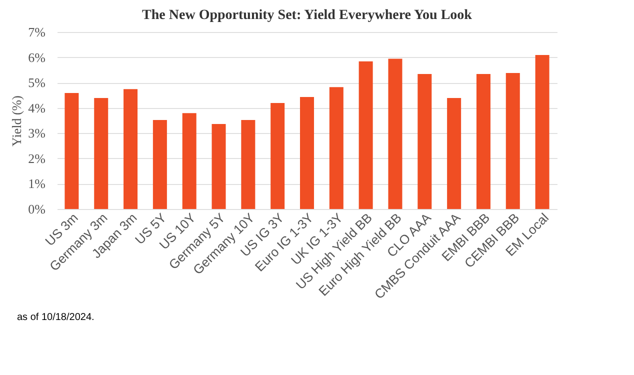  What do you see at coordinates (16, 121) in the screenshot?
I see `y-axis-title: Yield (%)` at bounding box center [16, 121].